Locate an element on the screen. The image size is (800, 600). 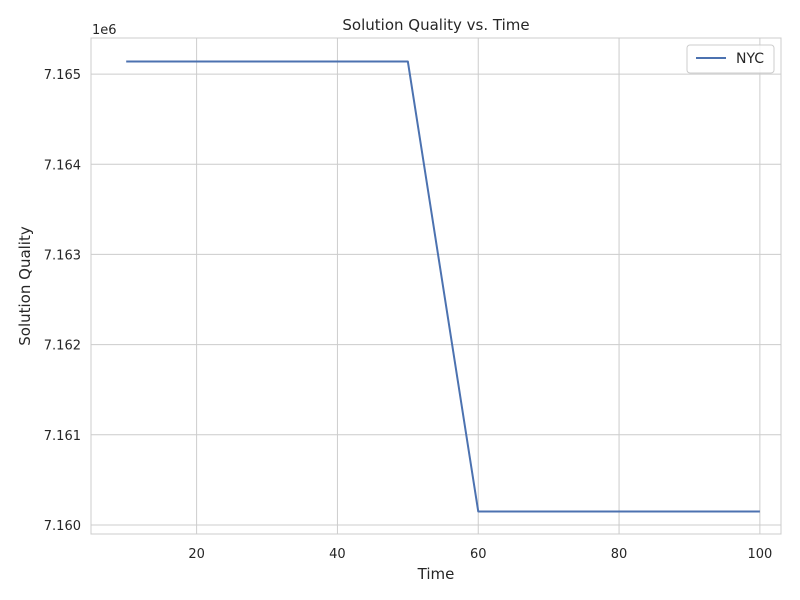
y-tick-label: 7.162 is located at coordinates (62, 346).